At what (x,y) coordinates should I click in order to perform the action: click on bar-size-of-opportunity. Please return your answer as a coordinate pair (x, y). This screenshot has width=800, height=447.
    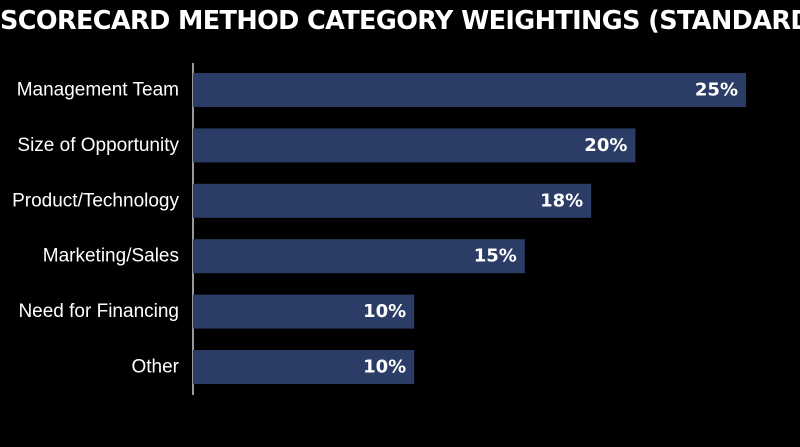
    Looking at the image, I should click on (414, 145).